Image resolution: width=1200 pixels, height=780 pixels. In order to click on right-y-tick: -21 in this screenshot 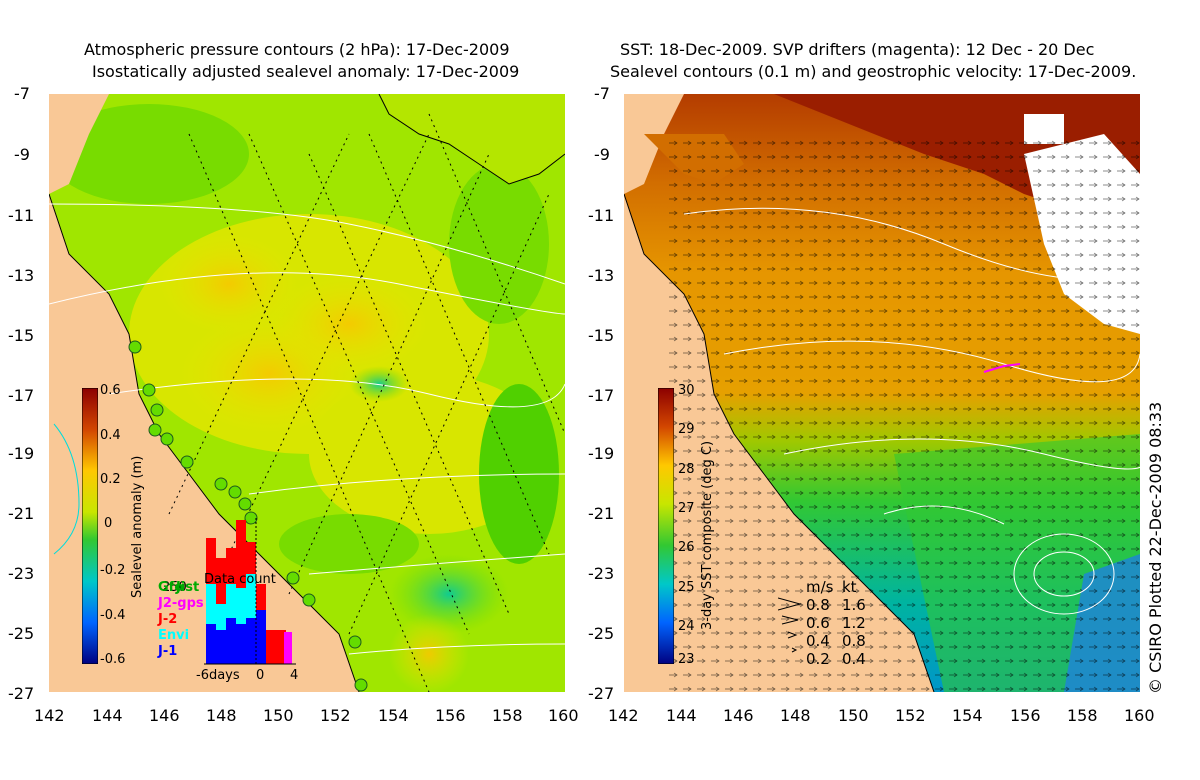, I will do `click(601, 513)`.